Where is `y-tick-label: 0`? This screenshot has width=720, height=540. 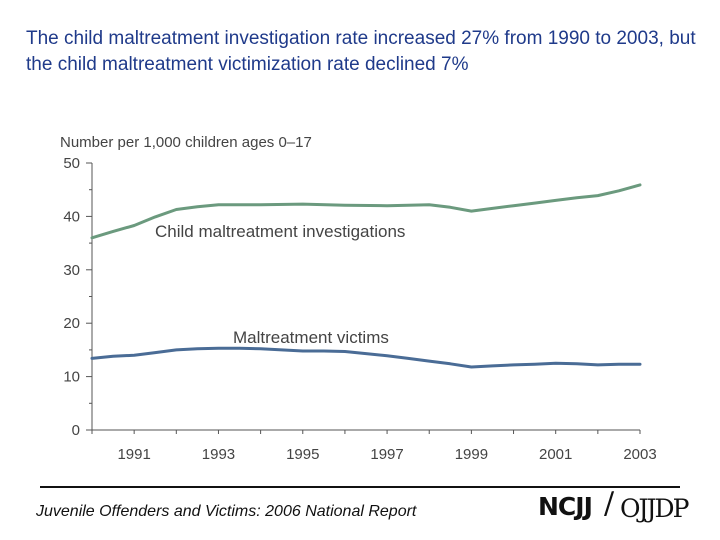 y-tick-label: 0 is located at coordinates (76, 430).